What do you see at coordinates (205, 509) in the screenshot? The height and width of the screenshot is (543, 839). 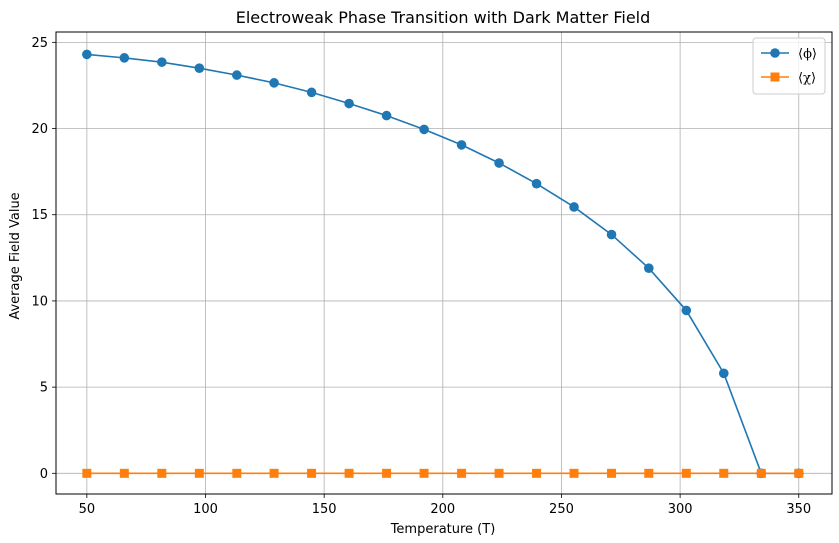 I see `x-tick-label: 100` at bounding box center [205, 509].